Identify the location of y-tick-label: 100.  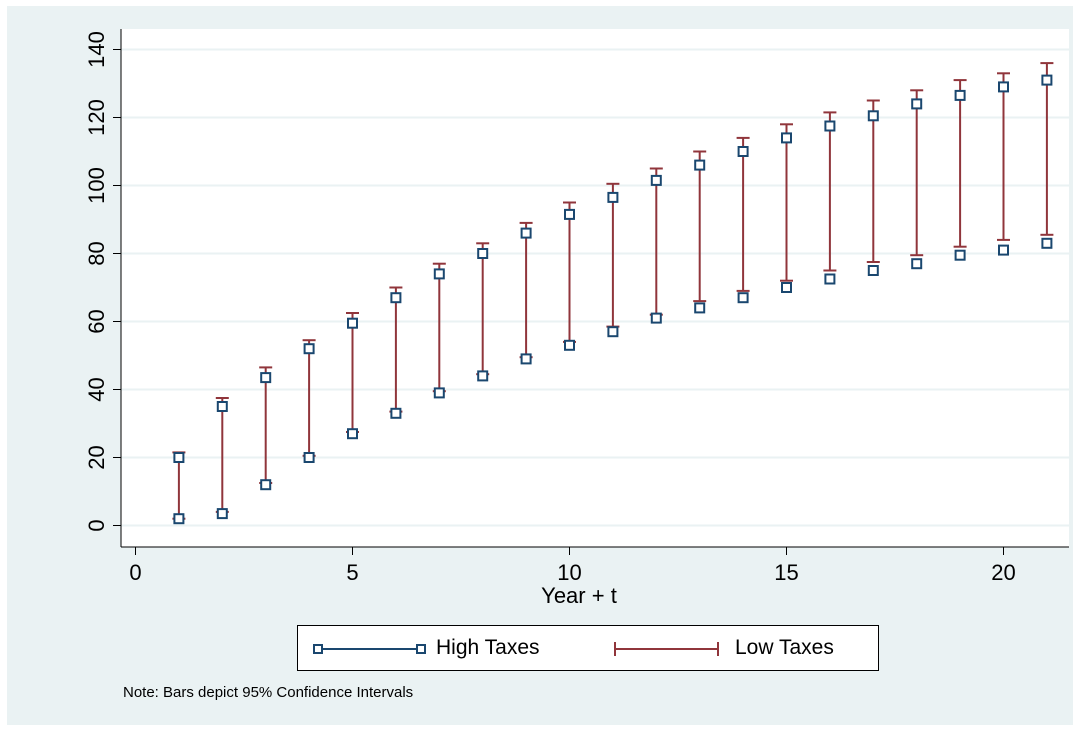
(96, 185).